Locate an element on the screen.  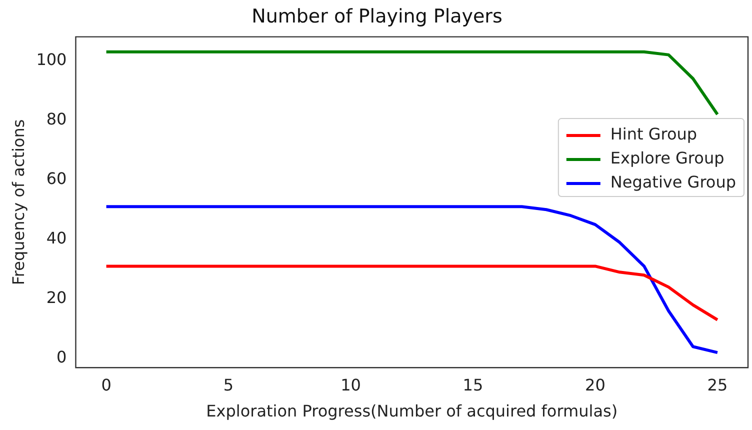
y-tick-label: 0 is located at coordinates (61, 357).